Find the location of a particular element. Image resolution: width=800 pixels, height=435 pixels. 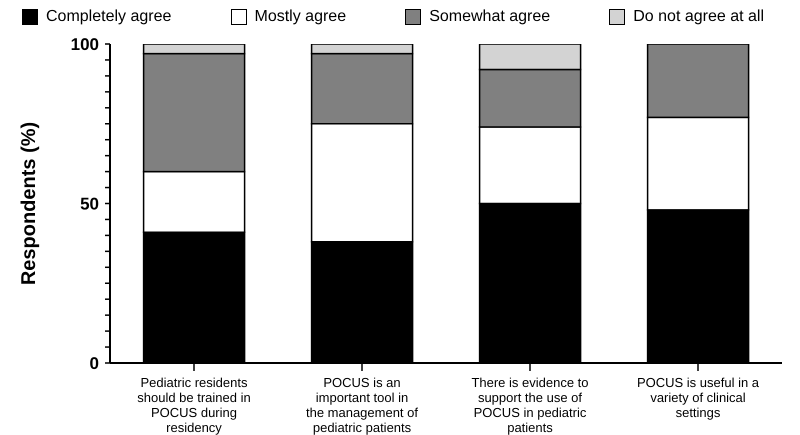

x-tick-label: Pediatric residents should be trained in POCUS during residency is located at coordinates (194, 405).